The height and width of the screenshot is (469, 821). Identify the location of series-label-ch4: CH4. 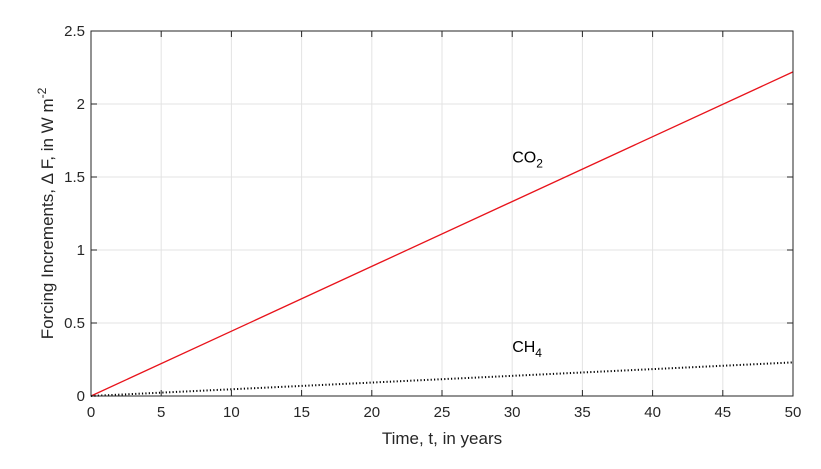
(527, 349).